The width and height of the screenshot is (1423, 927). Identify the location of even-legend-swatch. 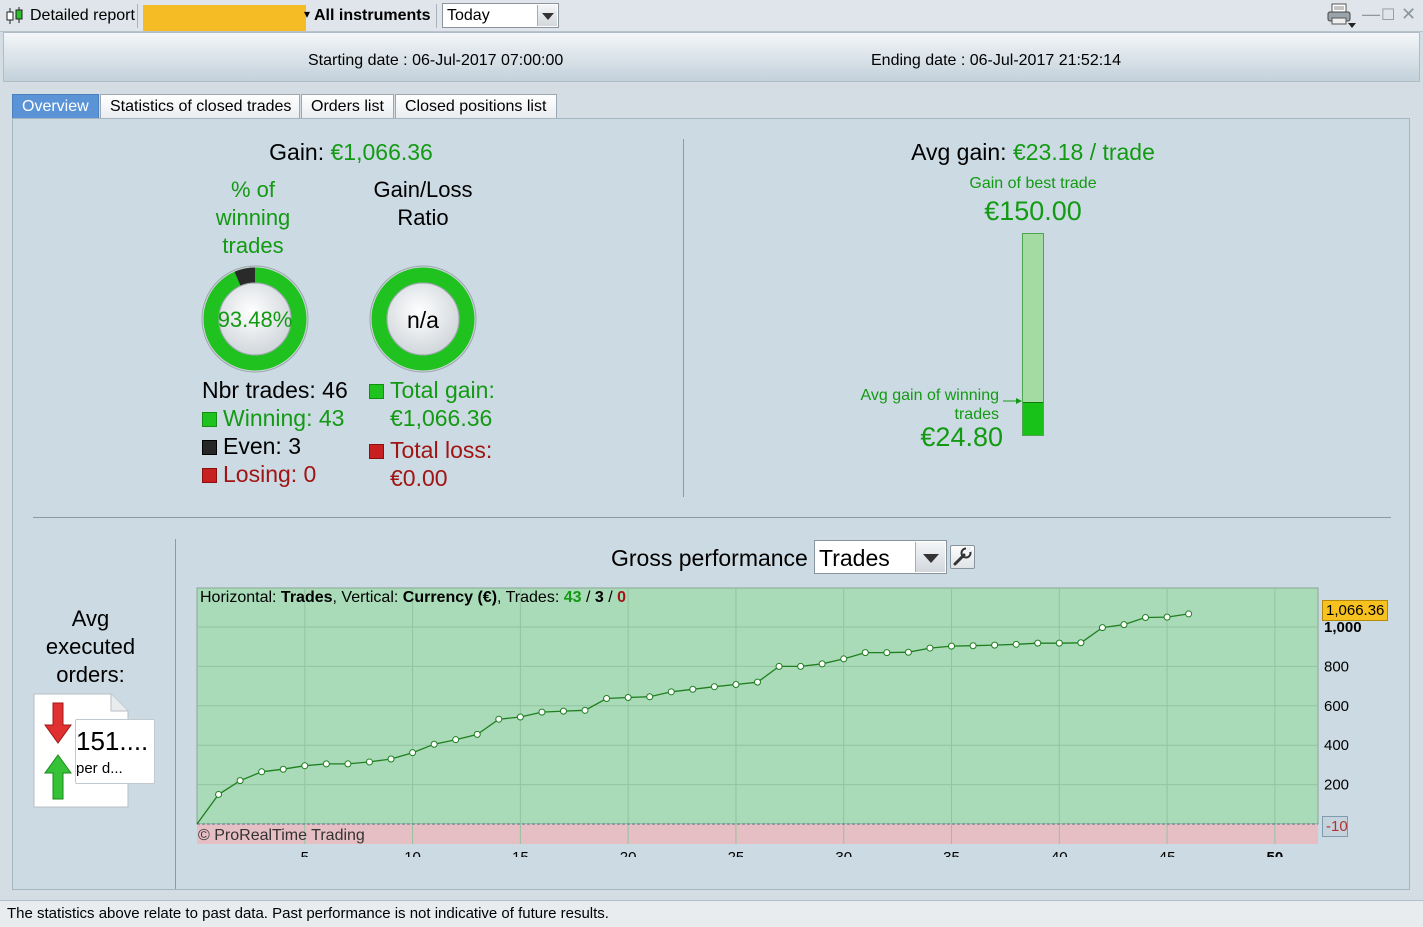
(209, 447).